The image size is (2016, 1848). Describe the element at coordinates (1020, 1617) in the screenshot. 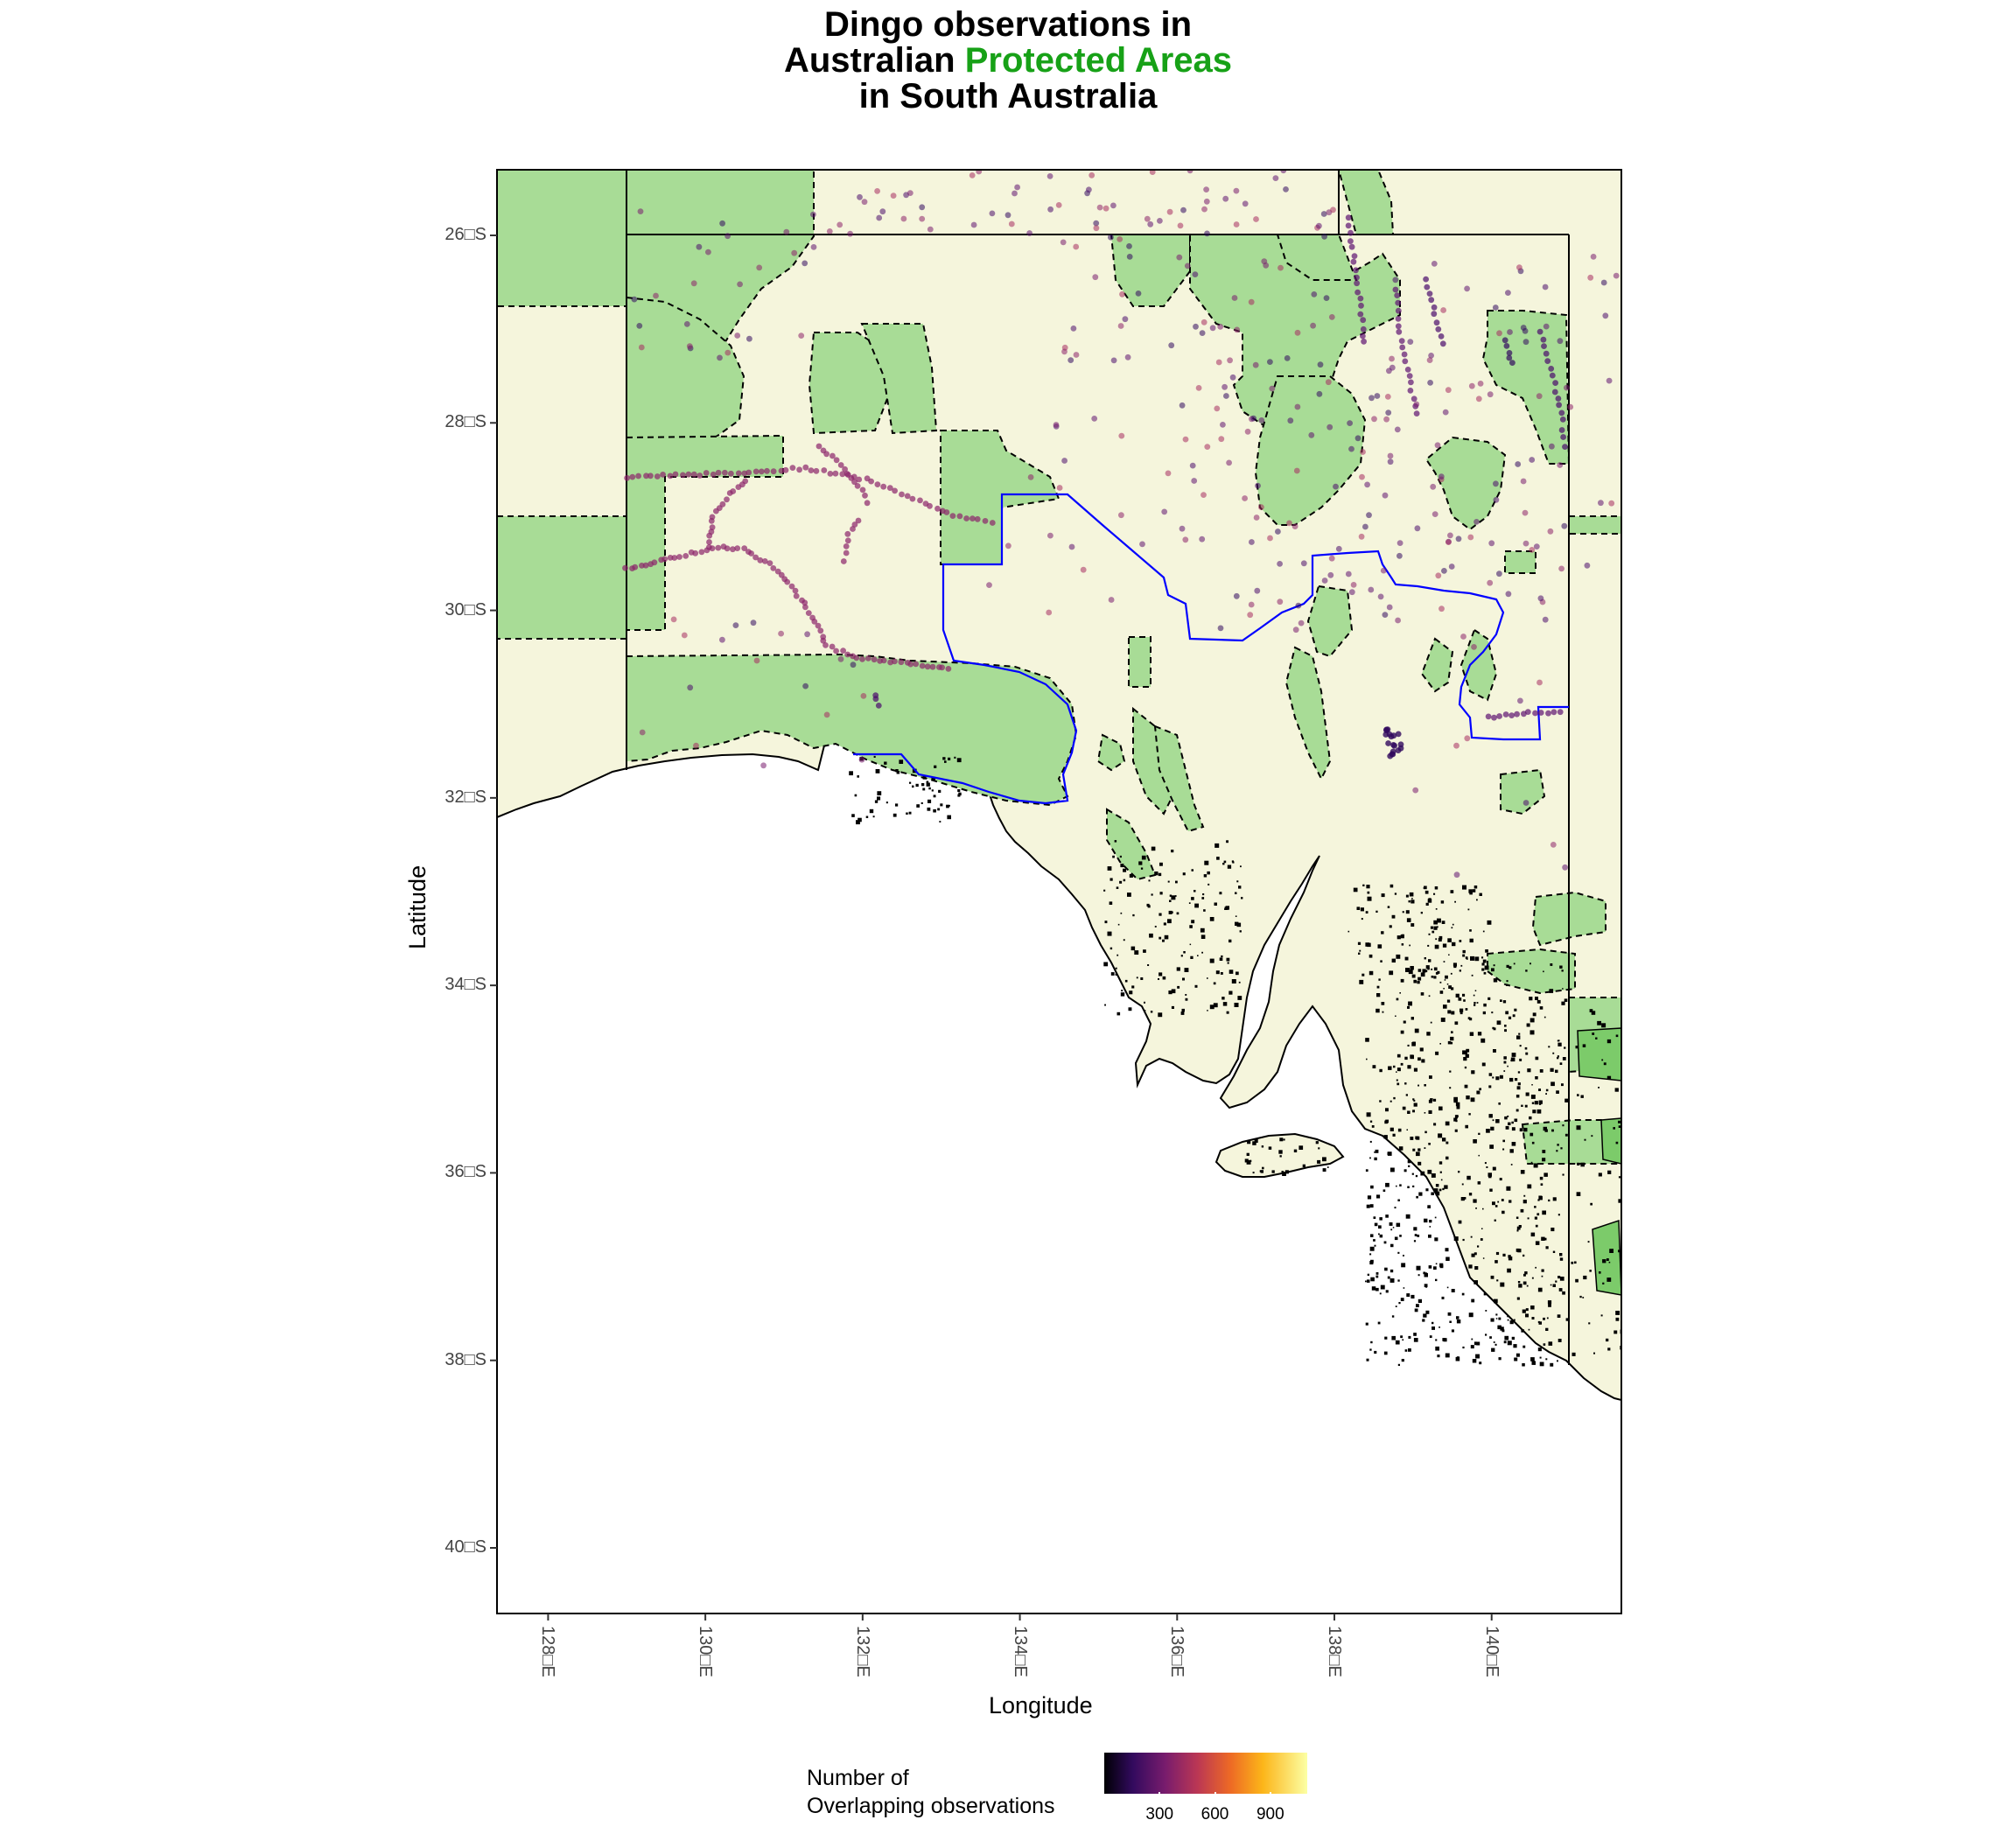

I see `x-axis-ticks` at that location.